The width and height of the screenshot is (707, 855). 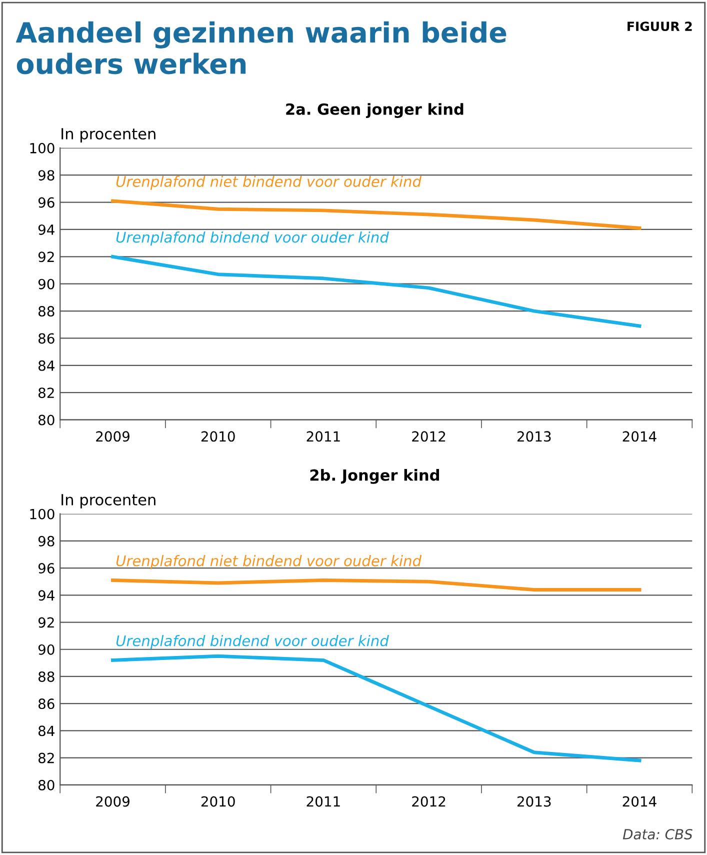 What do you see at coordinates (374, 476) in the screenshot?
I see `chart-title: 2b. Jonger kind` at bounding box center [374, 476].